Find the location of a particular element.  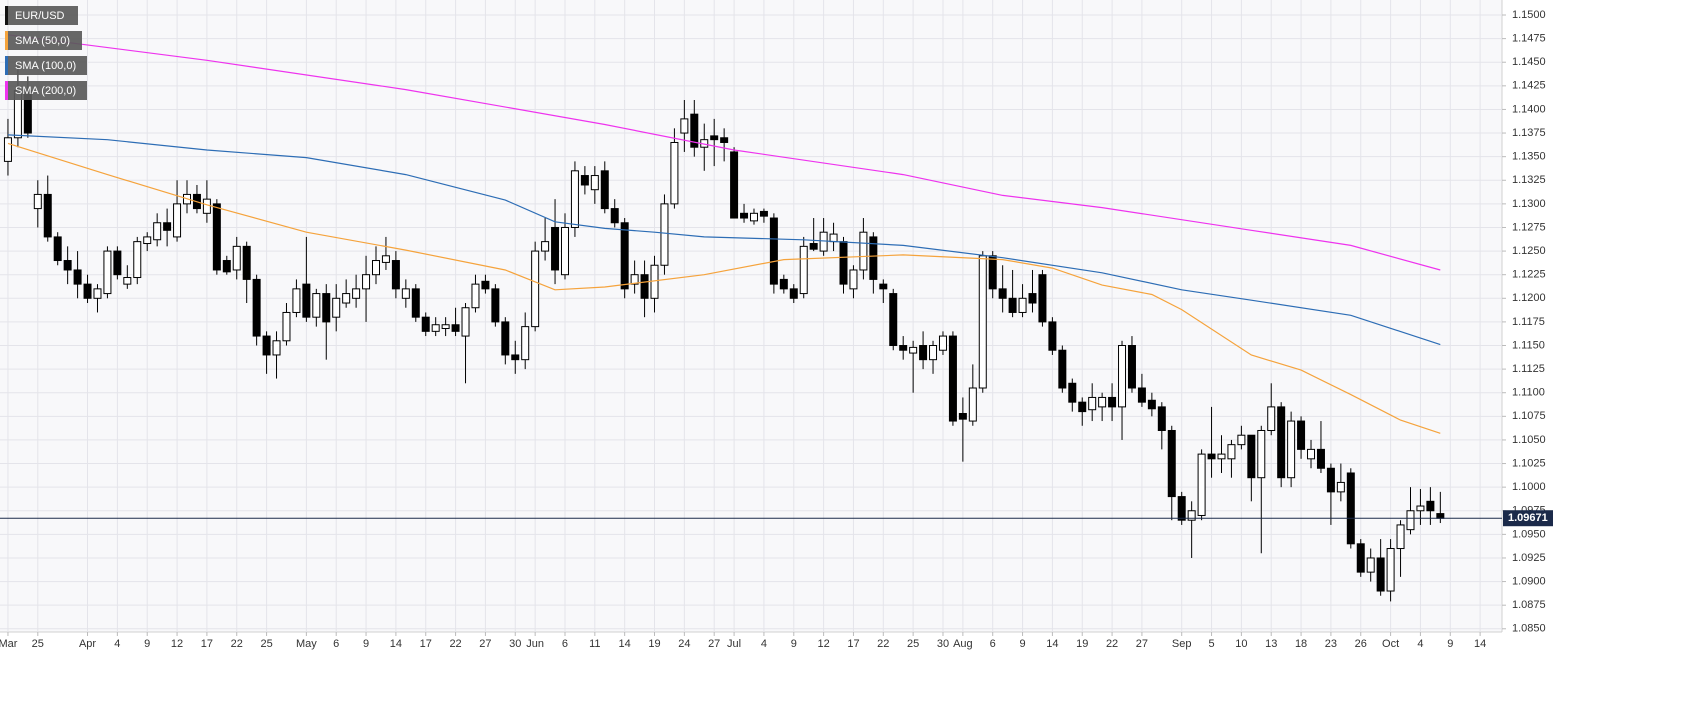

legend-box is located at coordinates (43, 40).